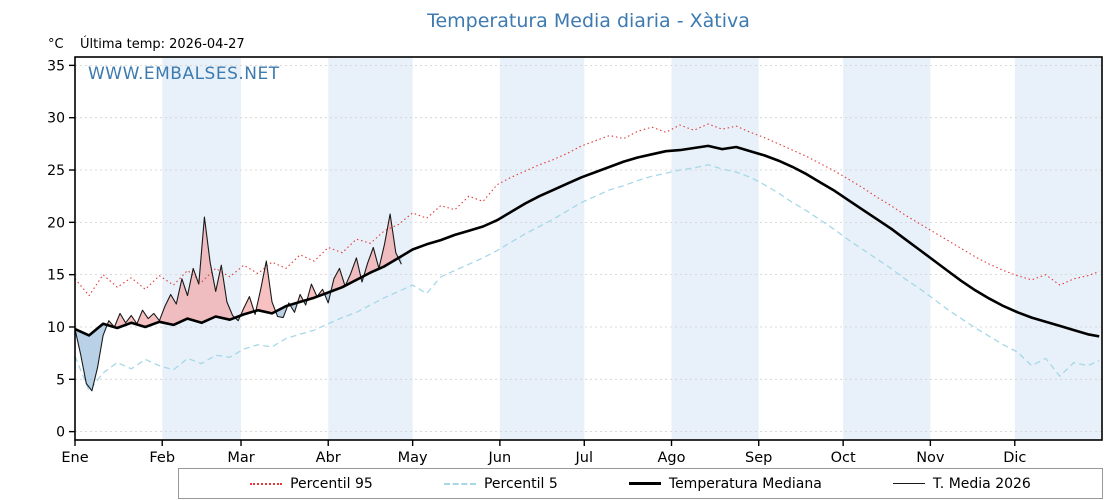 This screenshot has height=500, width=1120. What do you see at coordinates (331, 483) in the screenshot?
I see `legend-label-percentil95: Percentil 95` at bounding box center [331, 483].